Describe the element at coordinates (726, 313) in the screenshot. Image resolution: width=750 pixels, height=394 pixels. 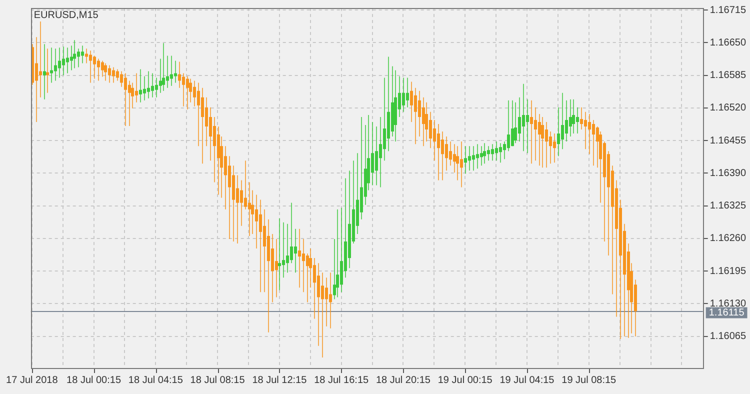
I see `ref-line-label: 1.16115` at that location.